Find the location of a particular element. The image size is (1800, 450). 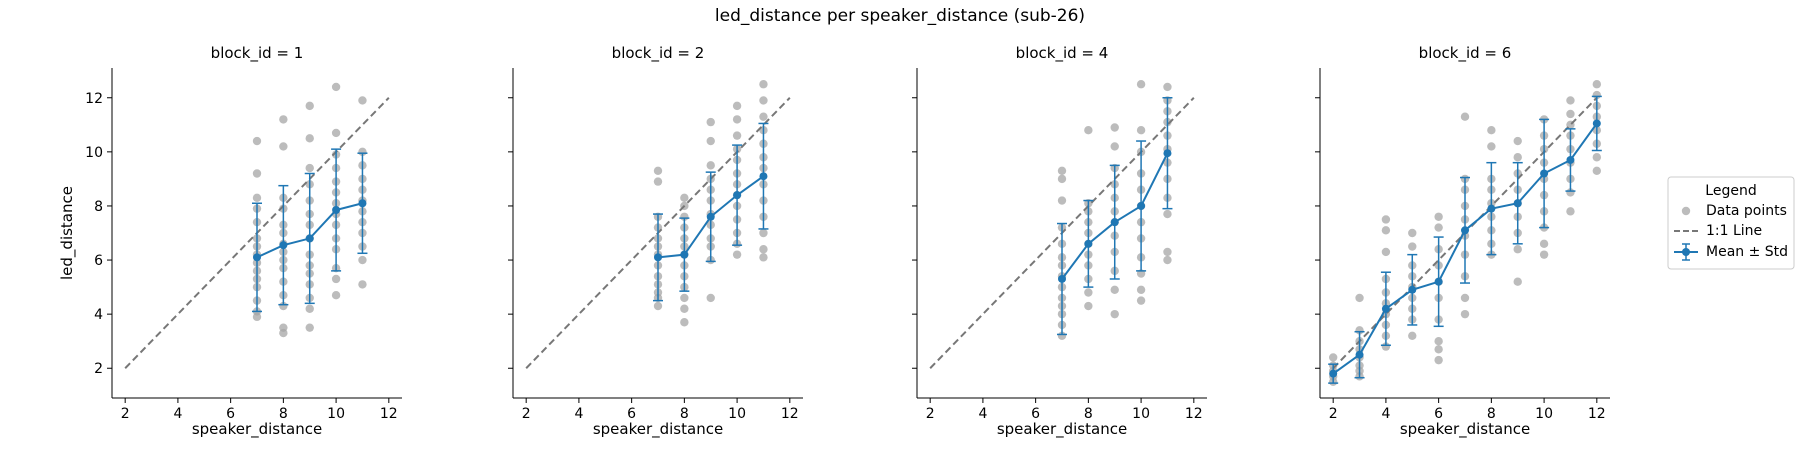

legend-entry-label: Mean ± Std is located at coordinates (1747, 252).